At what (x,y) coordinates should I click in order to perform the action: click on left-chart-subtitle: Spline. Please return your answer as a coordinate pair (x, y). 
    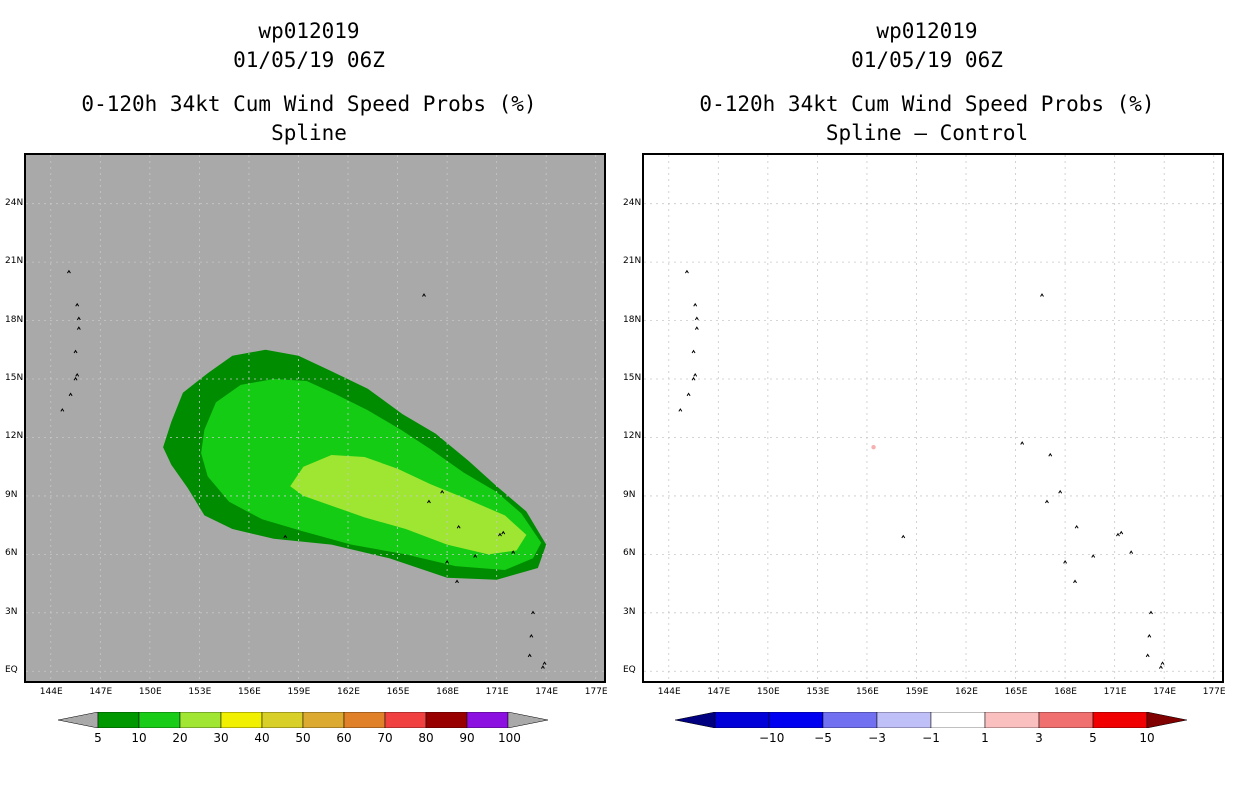
    Looking at the image, I should click on (309, 133).